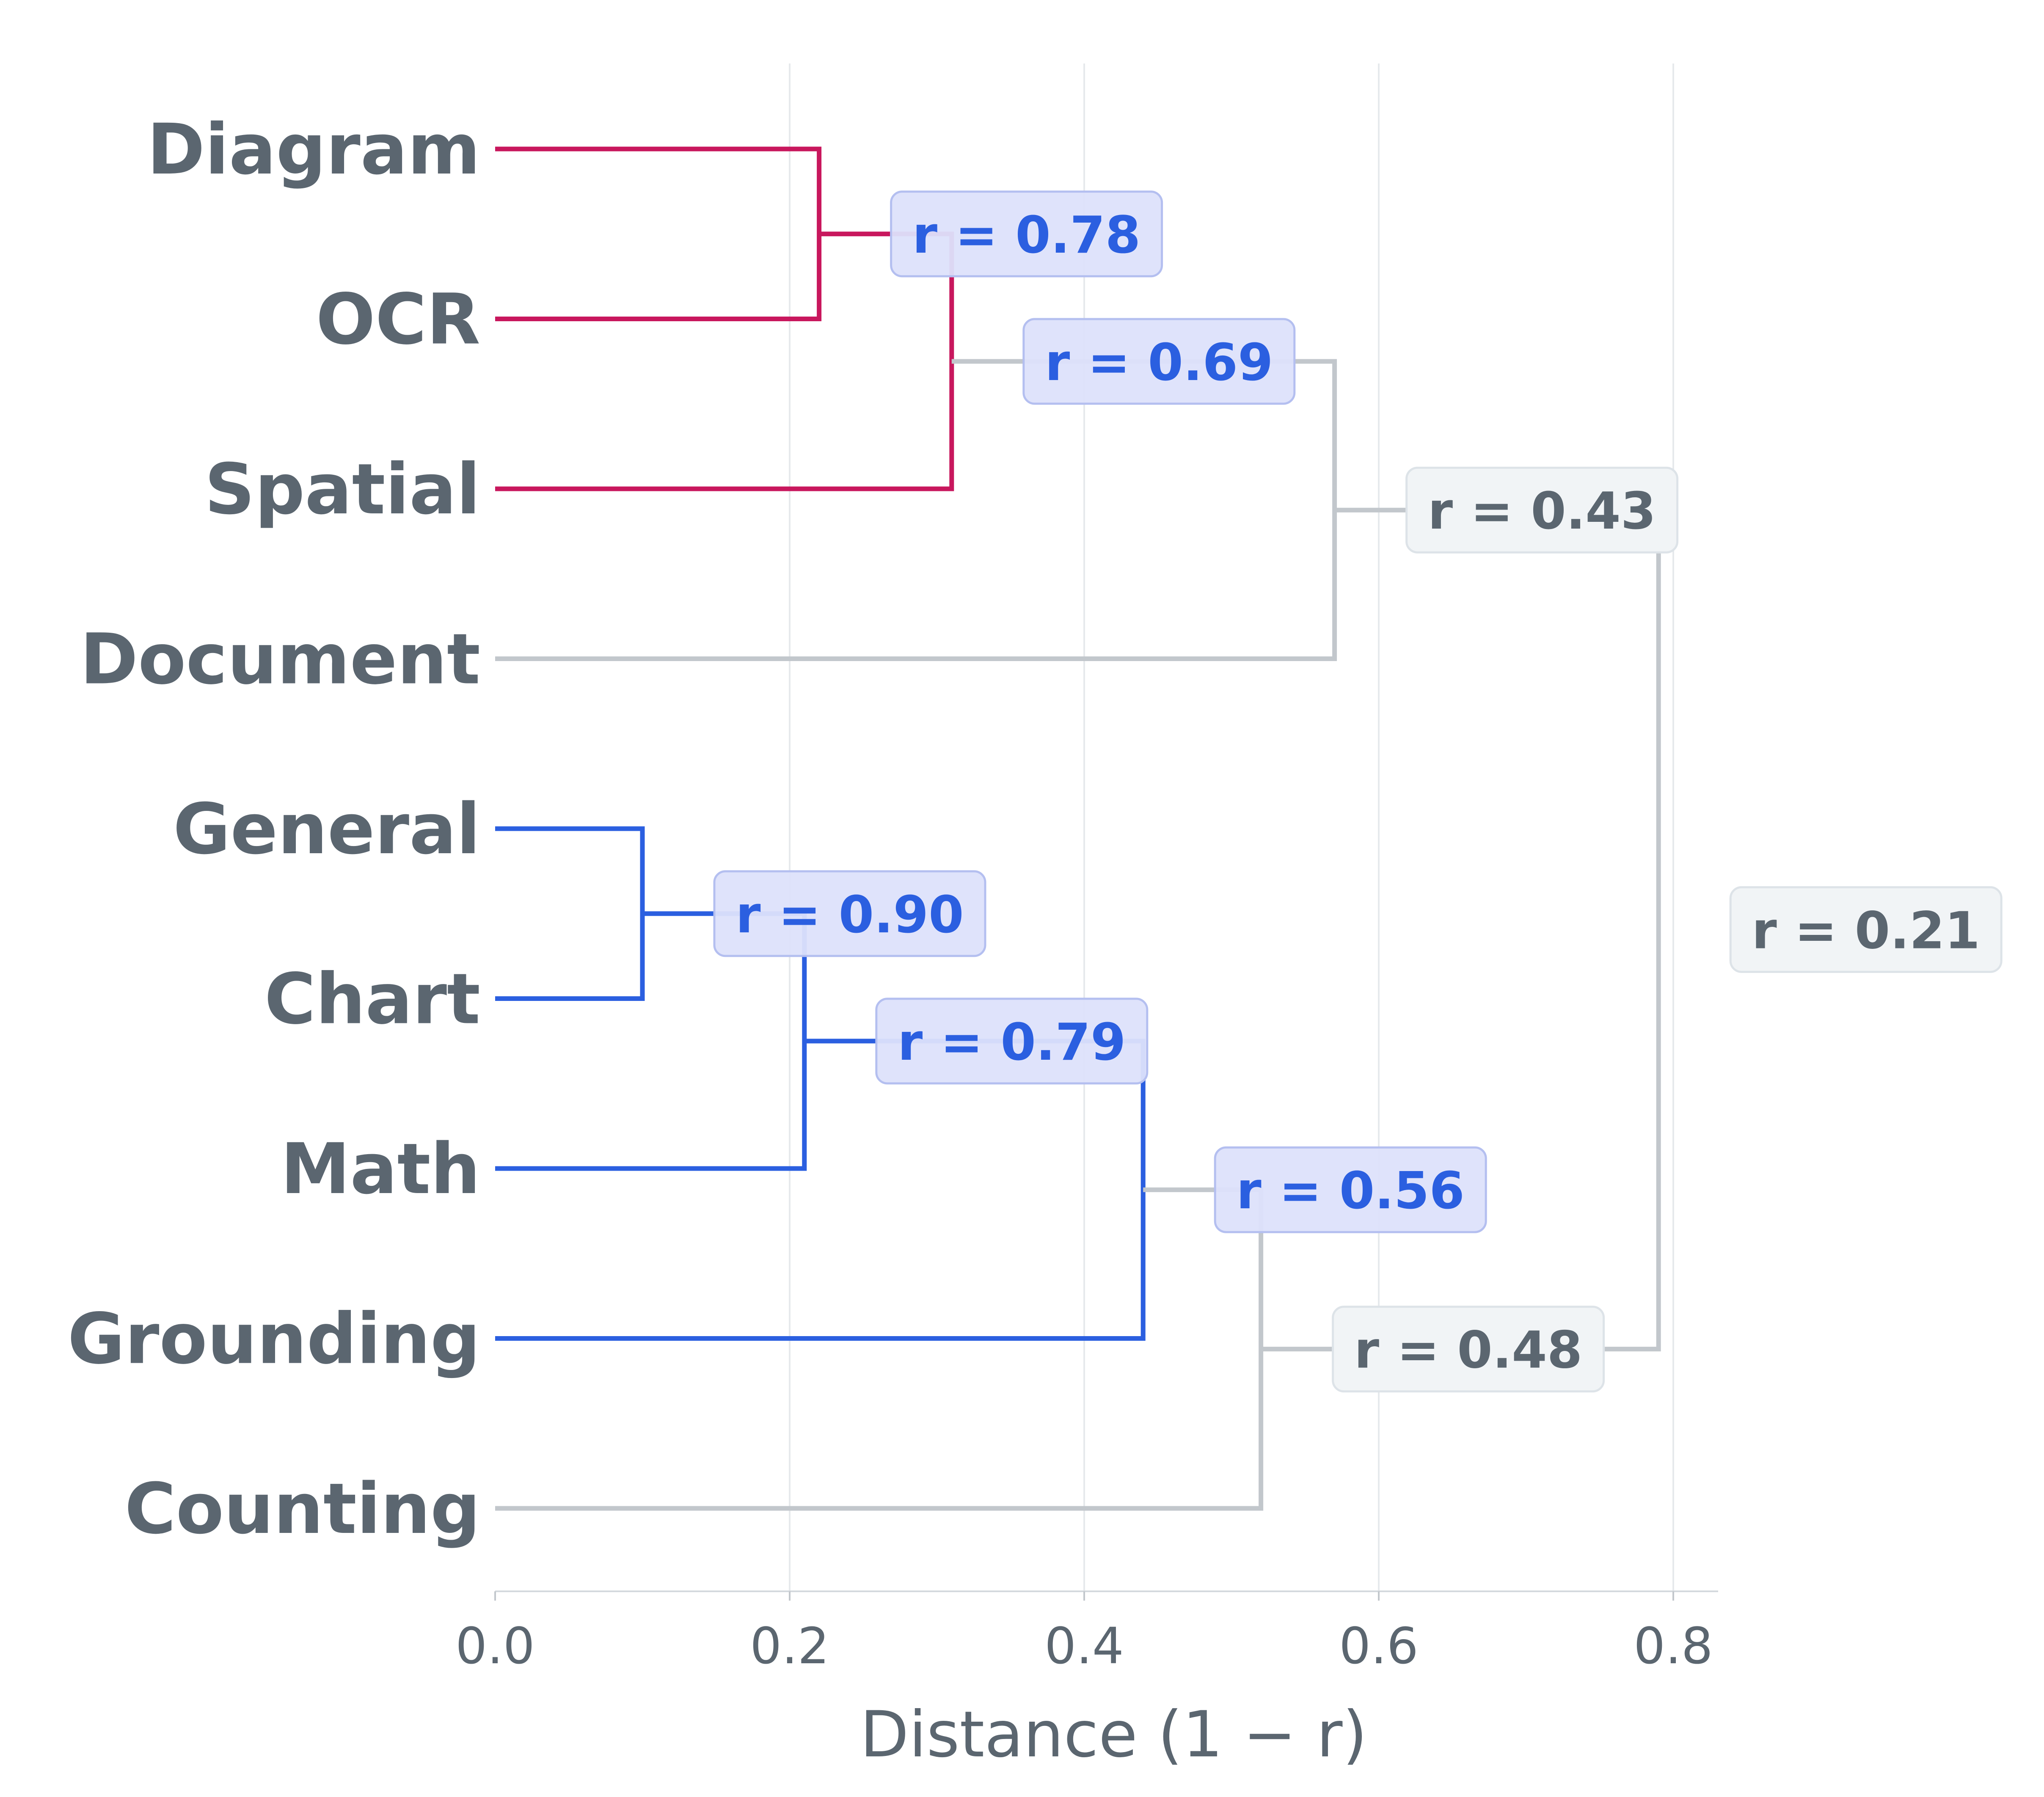 The image size is (2044, 1797). I want to click on correlation-badge: r = 0.78, so click(1026, 234).